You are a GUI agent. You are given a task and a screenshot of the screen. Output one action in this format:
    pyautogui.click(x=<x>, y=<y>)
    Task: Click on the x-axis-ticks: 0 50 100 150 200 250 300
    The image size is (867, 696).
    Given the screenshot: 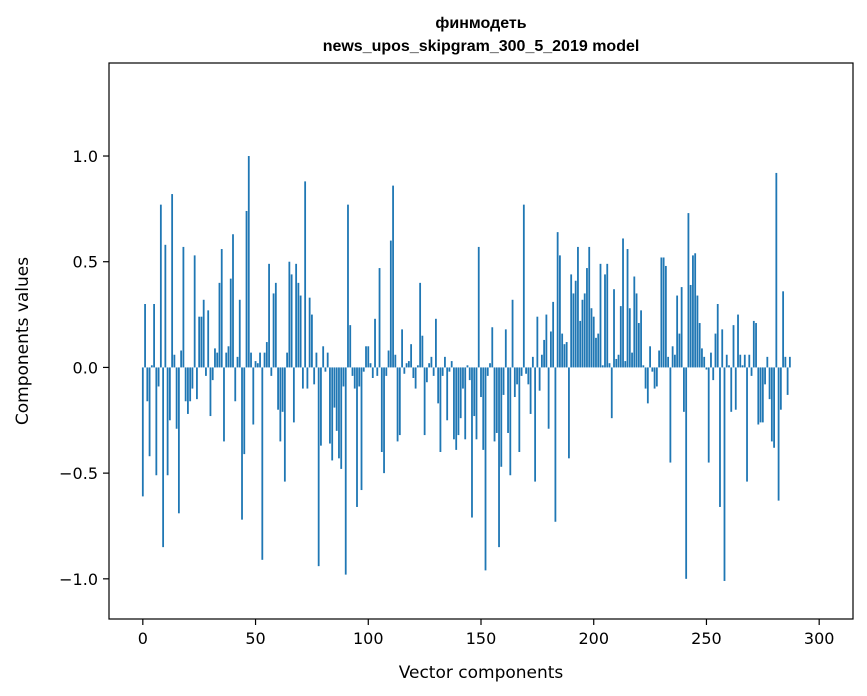 What is the action you would take?
    pyautogui.click(x=486, y=633)
    